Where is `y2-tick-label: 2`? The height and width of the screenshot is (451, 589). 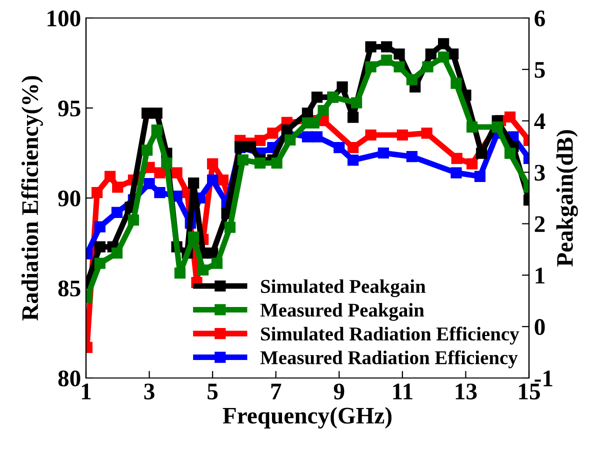 y2-tick-label: 2 is located at coordinates (539, 224).